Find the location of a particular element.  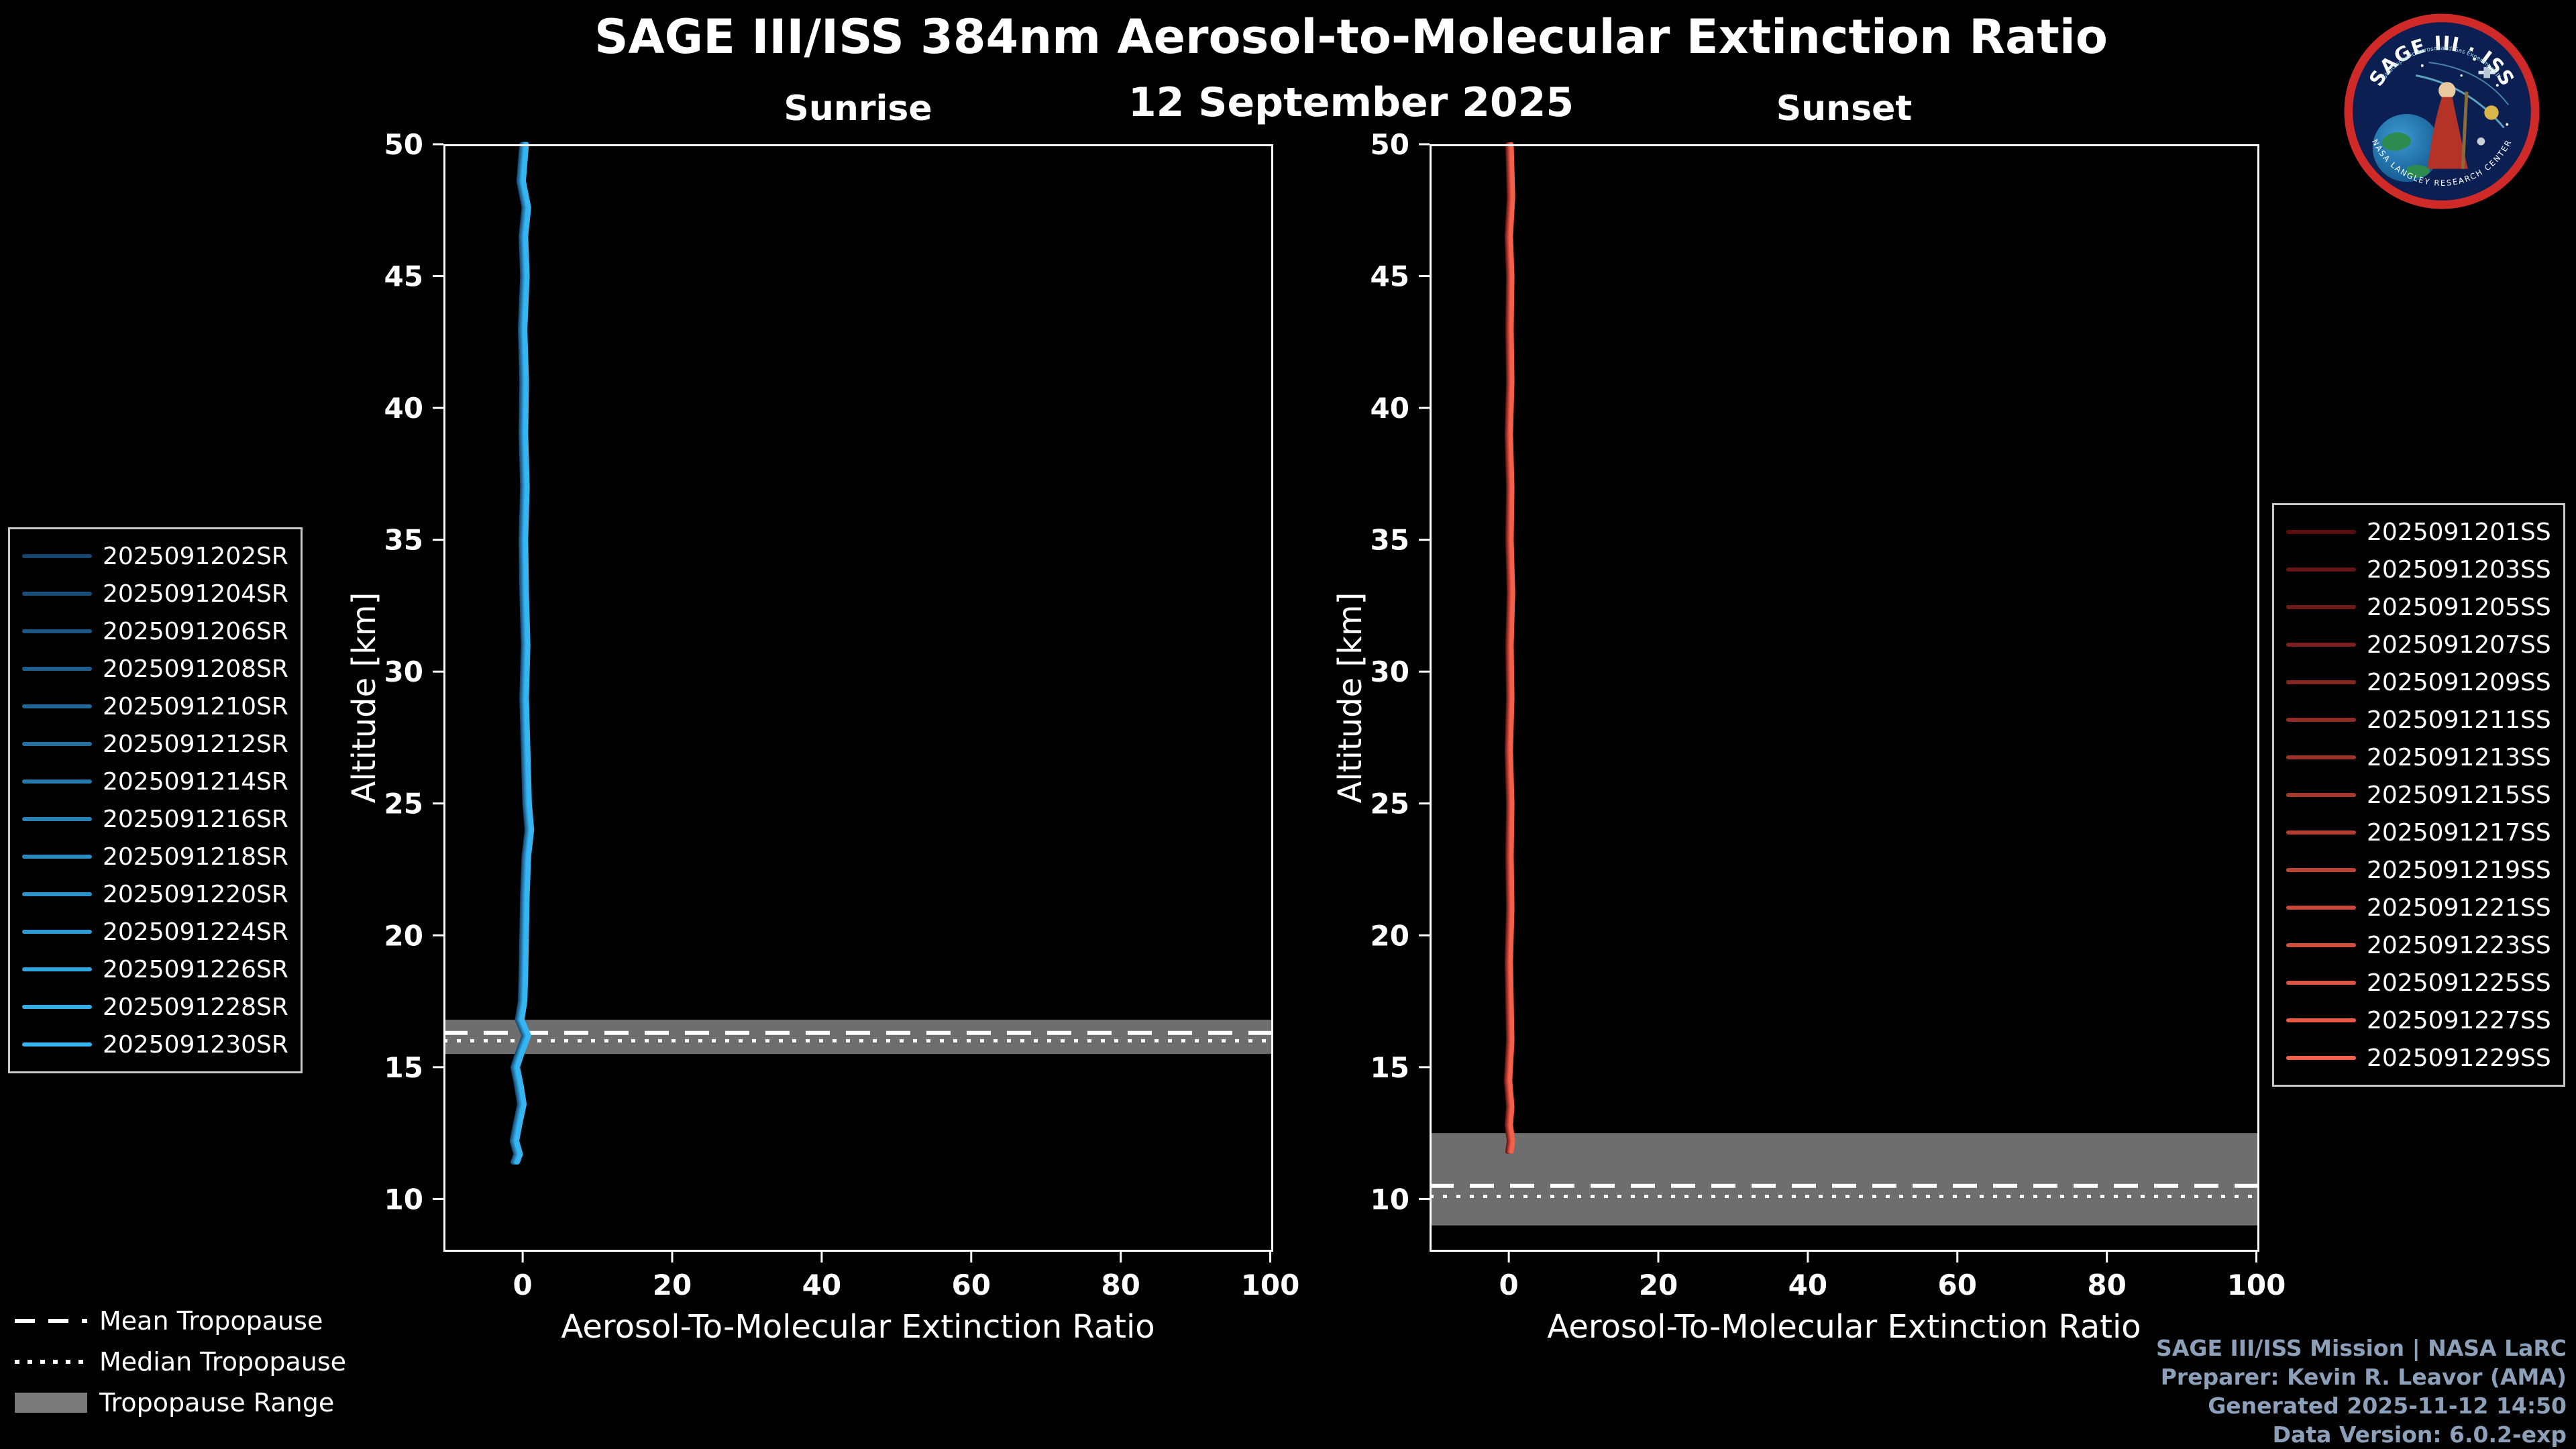

legend-item: 2025091213SS is located at coordinates (2418, 757).